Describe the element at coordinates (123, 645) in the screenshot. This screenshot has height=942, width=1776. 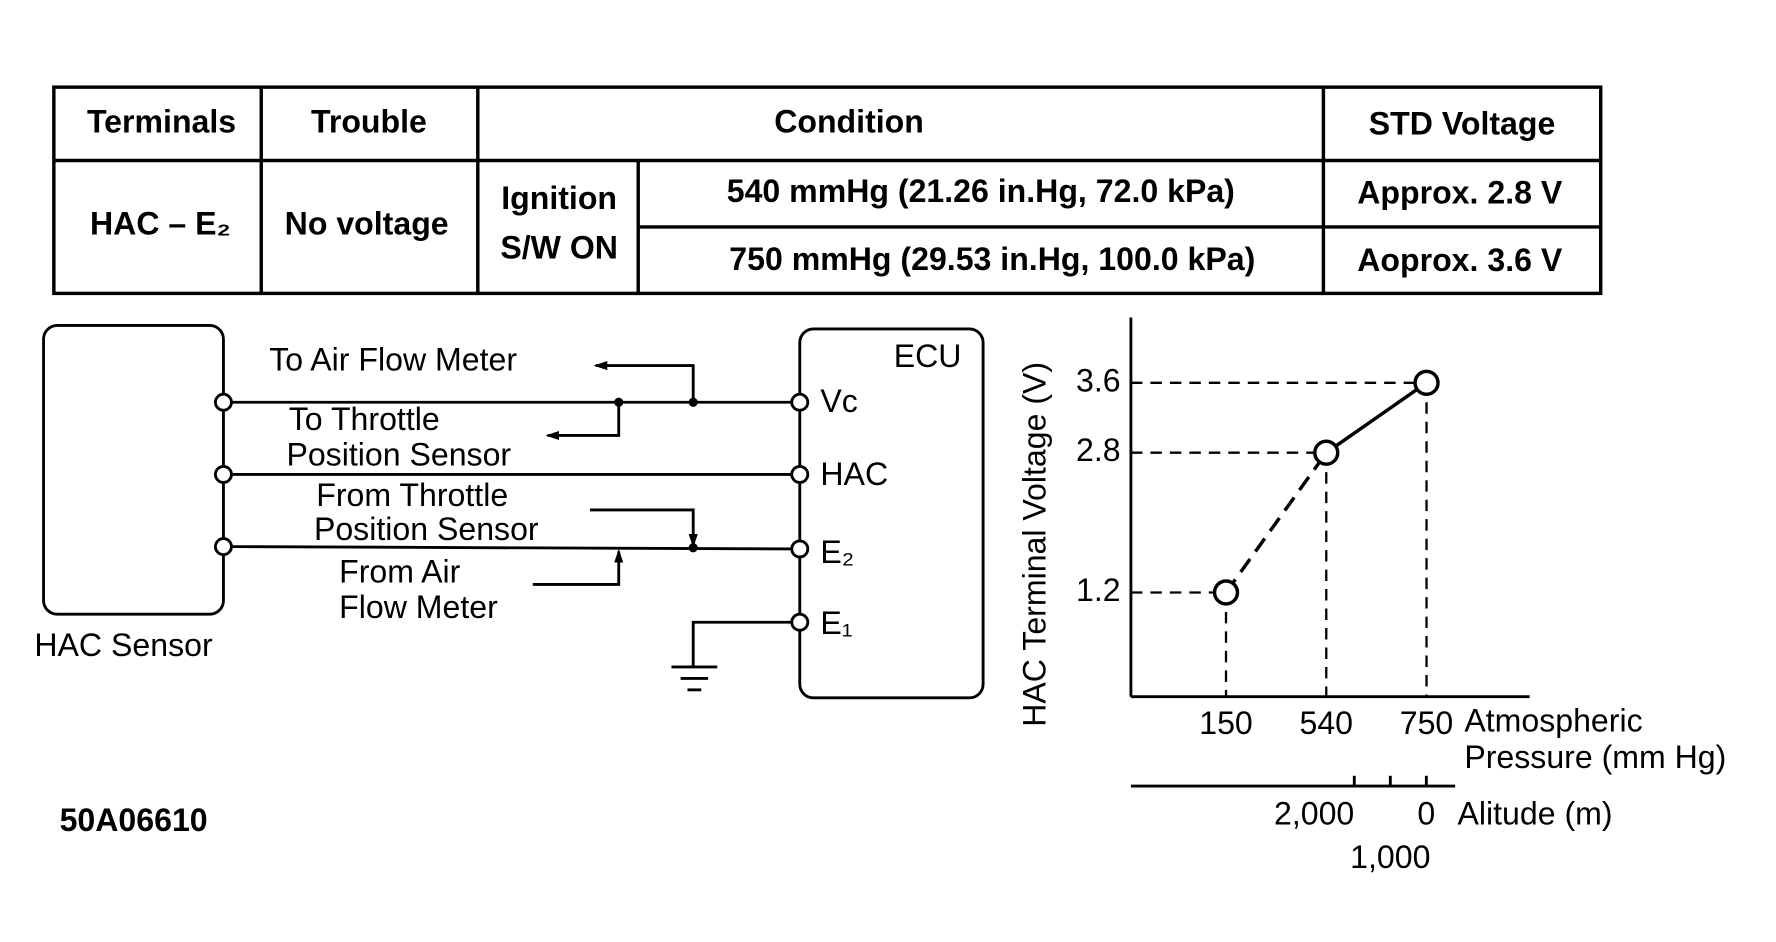
I see `sensor-label: HAC Sensor` at that location.